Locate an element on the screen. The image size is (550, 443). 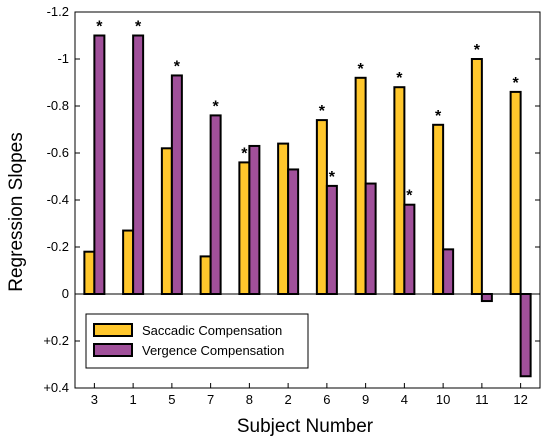
legend-entry: Saccadic Compensation is located at coordinates (212, 330).